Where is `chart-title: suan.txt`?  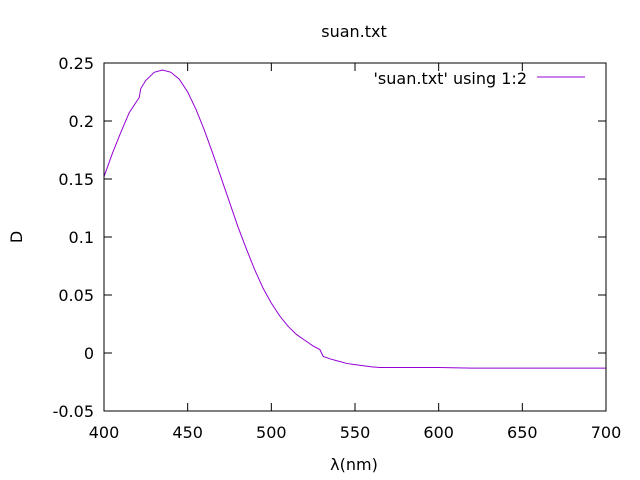
chart-title: suan.txt is located at coordinates (354, 31).